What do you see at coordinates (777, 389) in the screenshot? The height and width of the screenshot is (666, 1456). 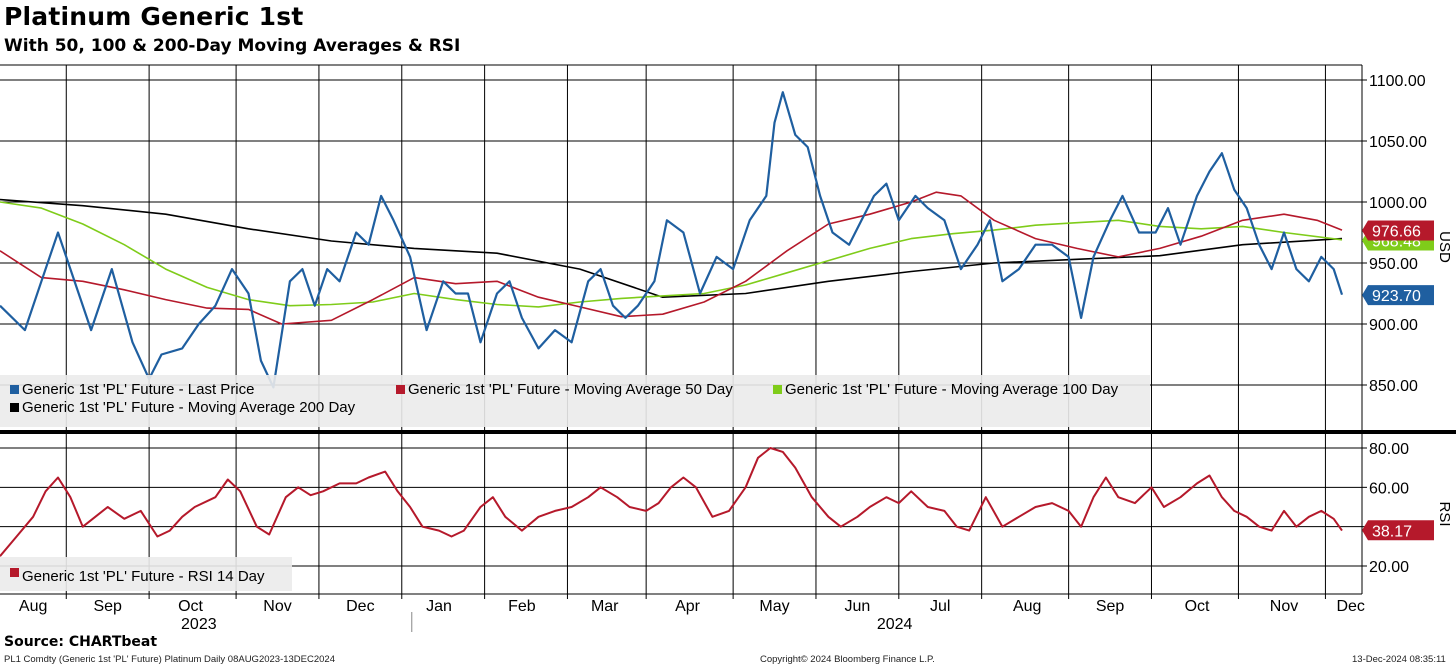 I see `legend-swatch-ma100` at bounding box center [777, 389].